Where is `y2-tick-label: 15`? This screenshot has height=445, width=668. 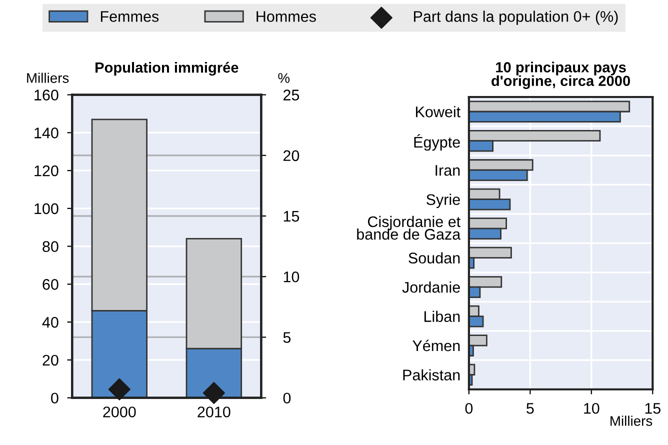
y2-tick-label: 15 is located at coordinates (292, 216).